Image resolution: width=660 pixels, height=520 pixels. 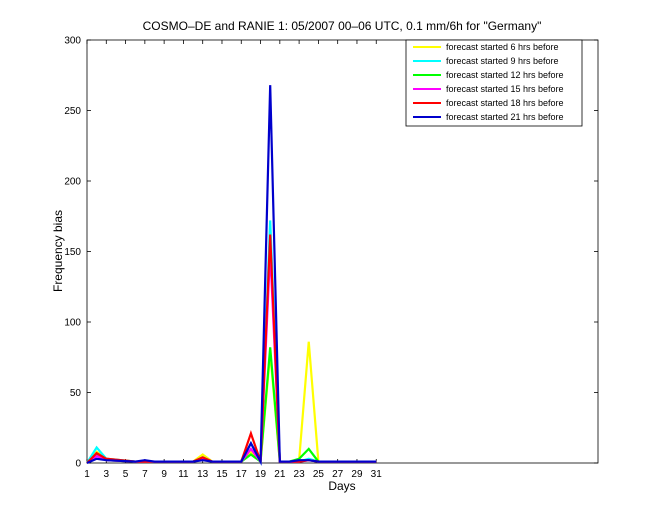 I want to click on legend-label-6: forecast started 21 hrs before, so click(x=505, y=117).